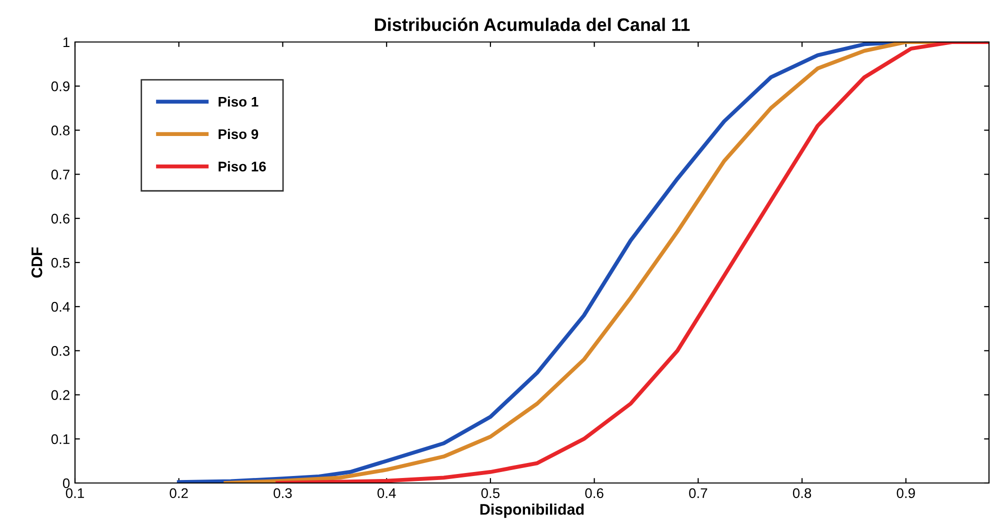 The width and height of the screenshot is (991, 522). Describe the element at coordinates (490, 493) in the screenshot. I see `x-tick-label: 0.5` at that location.